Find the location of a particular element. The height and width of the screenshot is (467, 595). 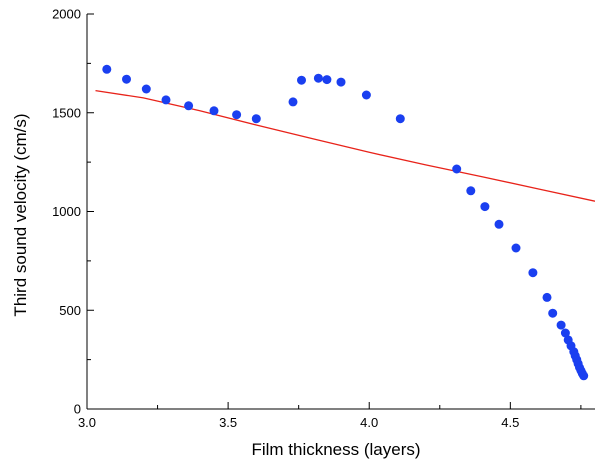

x-tick-label: 3.0 is located at coordinates (87, 422).